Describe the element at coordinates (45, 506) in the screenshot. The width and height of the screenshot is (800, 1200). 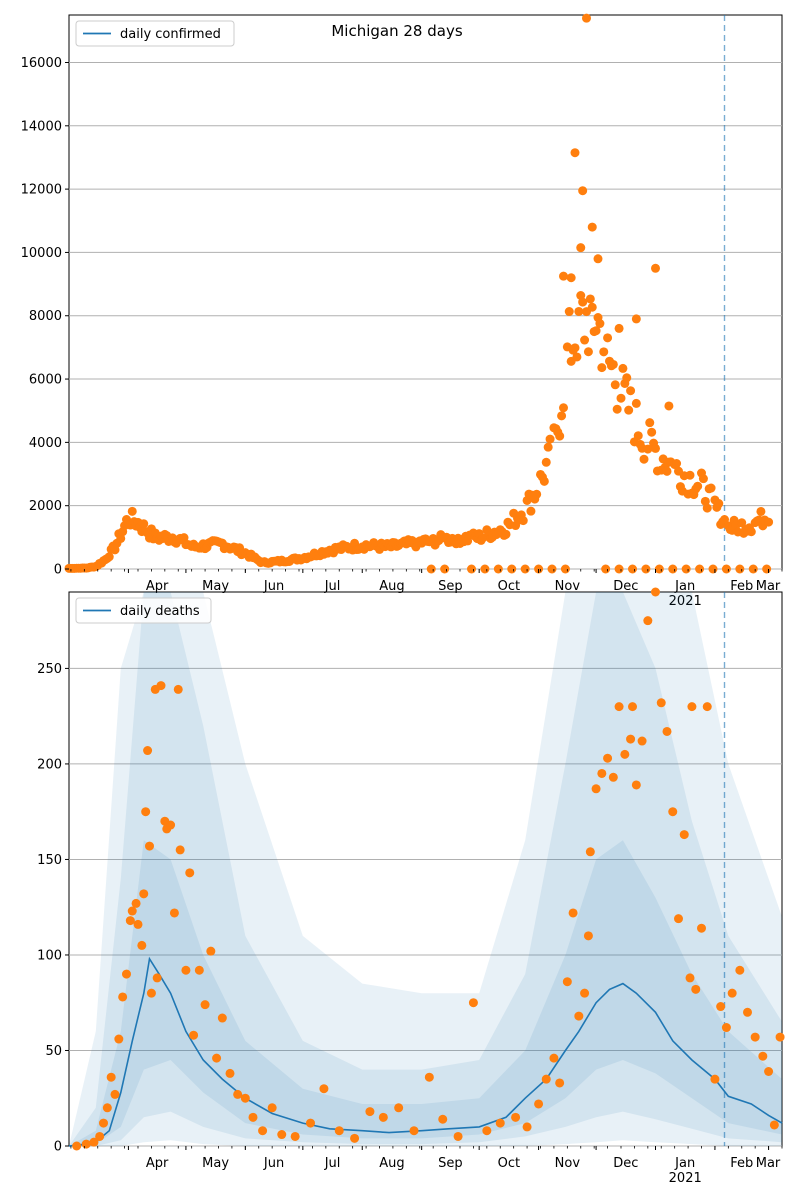
I see `y-tick-label: 2000` at that location.